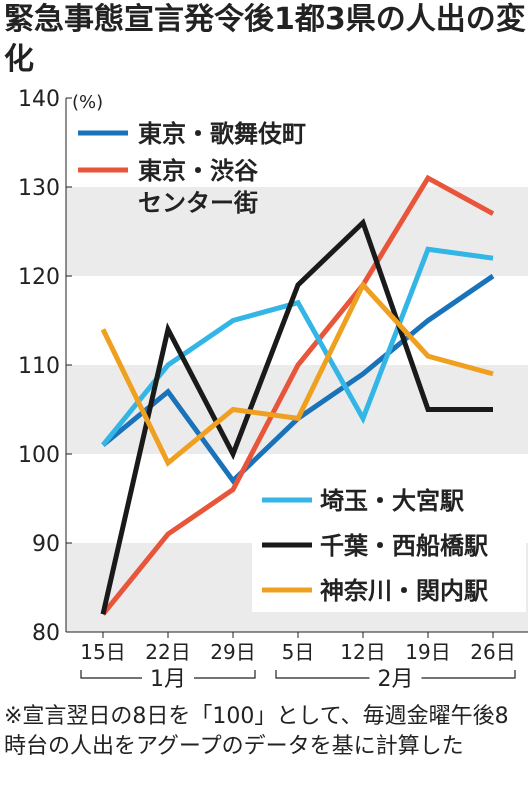 Image resolution: width=532 pixels, height=800 pixels. Describe the element at coordinates (46, 544) in the screenshot. I see `y-tick-label: 90` at that location.